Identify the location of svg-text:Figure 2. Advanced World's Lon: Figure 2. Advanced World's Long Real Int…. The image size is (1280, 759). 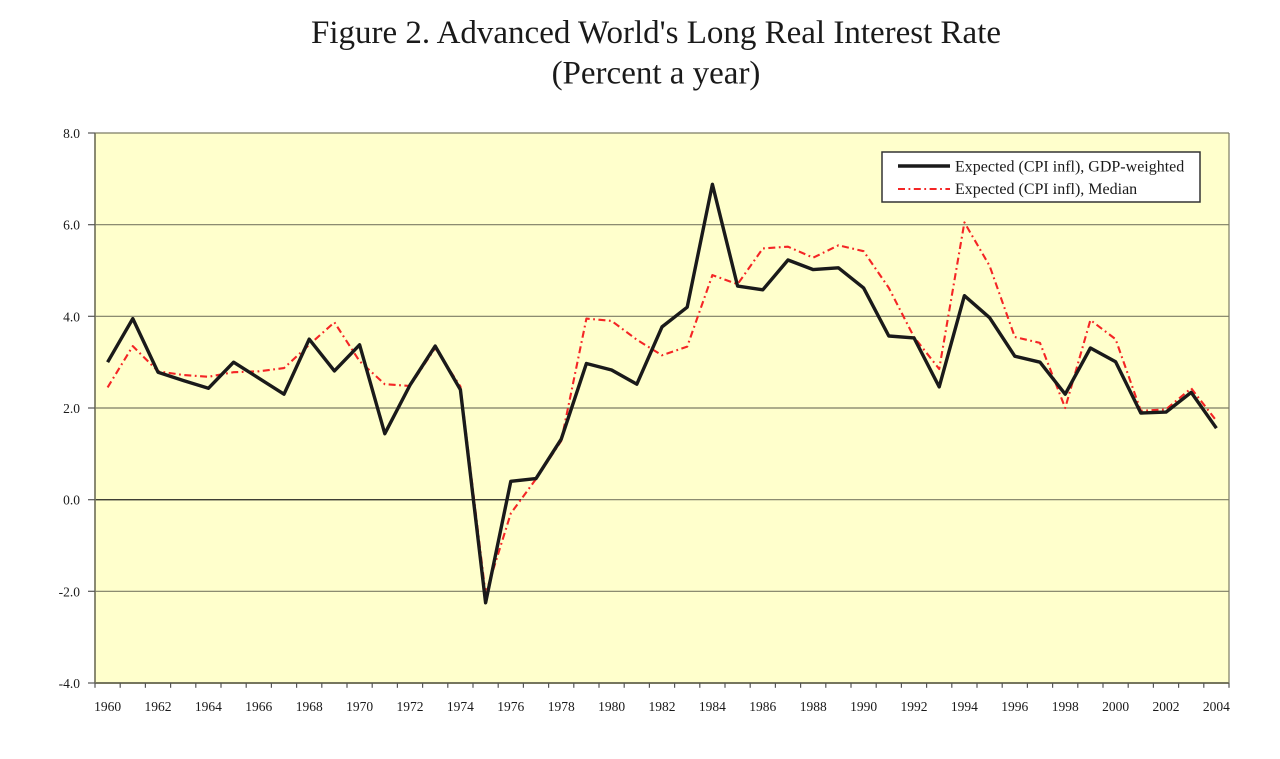
(656, 33).